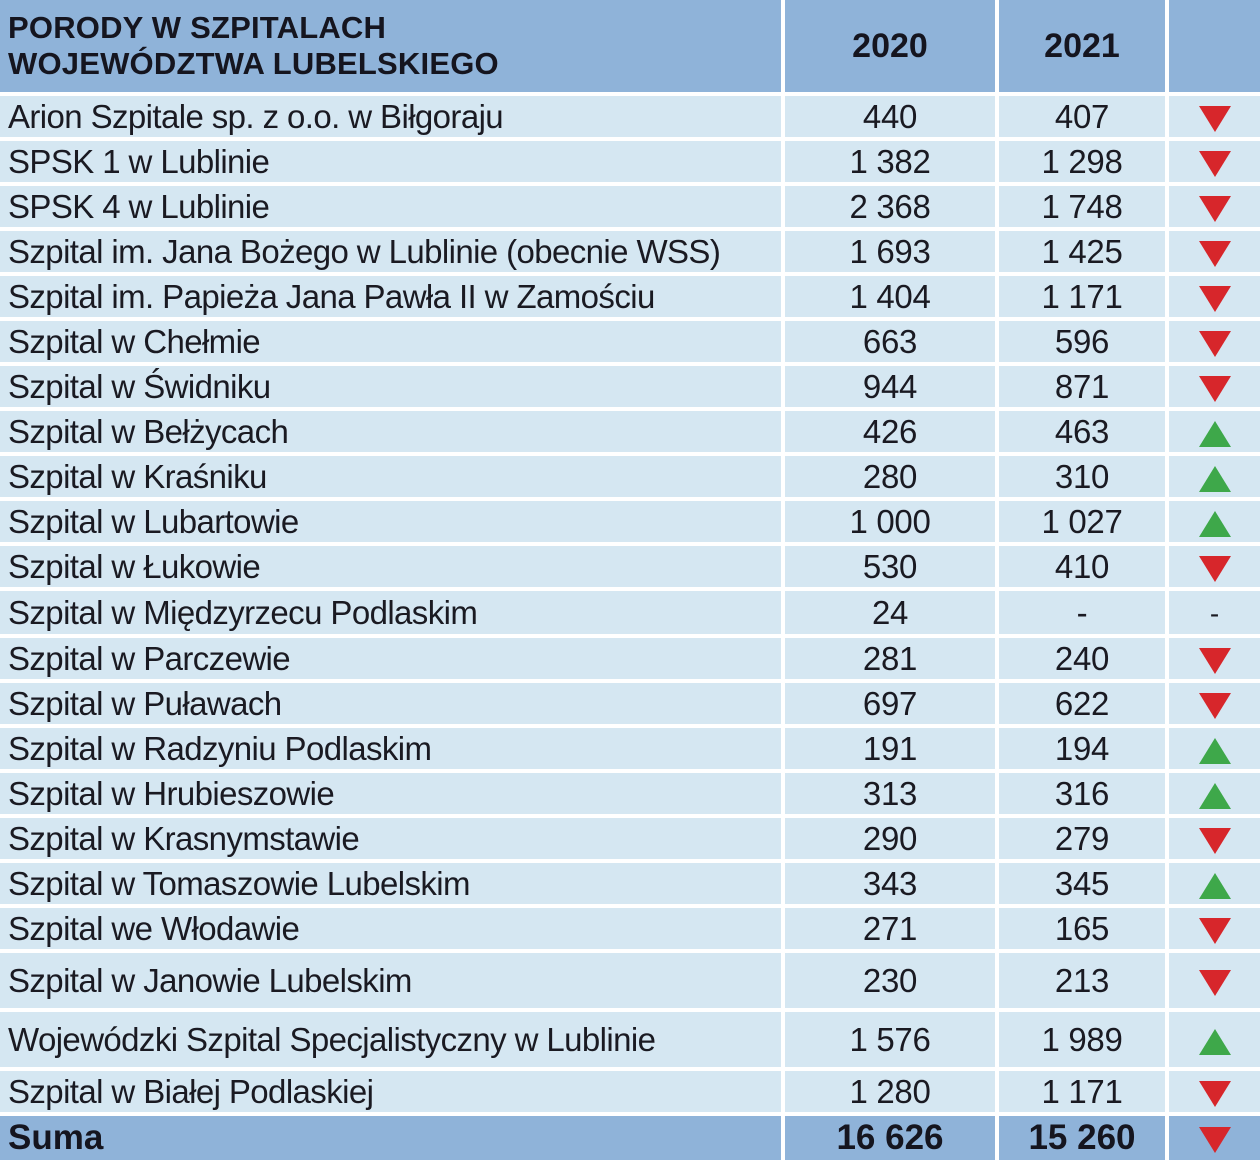 This screenshot has height=1160, width=1260. What do you see at coordinates (630, 704) in the screenshot?
I see `table-row: Szpital w Puławach 697 622` at bounding box center [630, 704].